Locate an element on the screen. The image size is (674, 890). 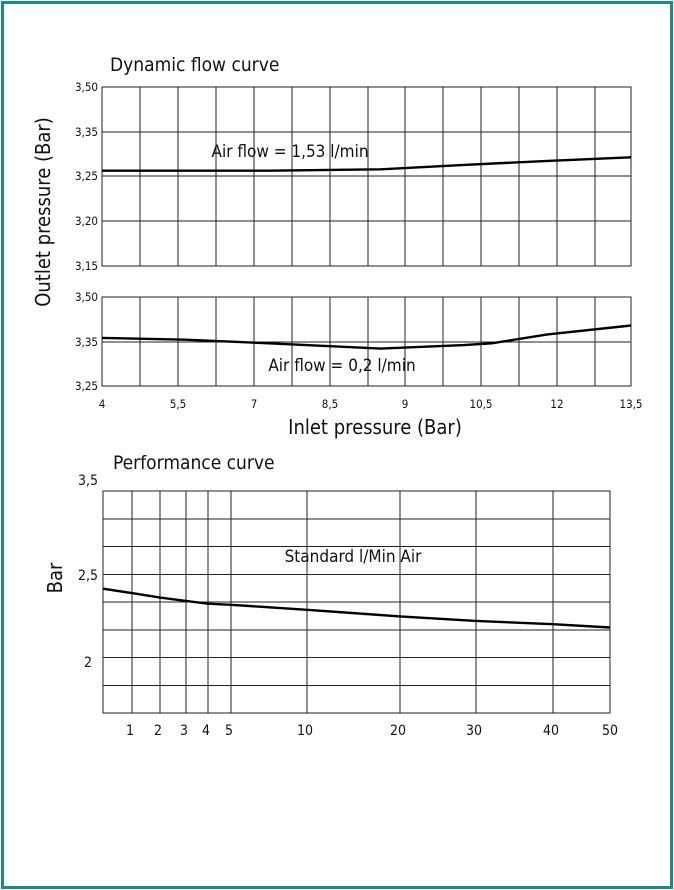
x-tick-label: 3 is located at coordinates (184, 731).